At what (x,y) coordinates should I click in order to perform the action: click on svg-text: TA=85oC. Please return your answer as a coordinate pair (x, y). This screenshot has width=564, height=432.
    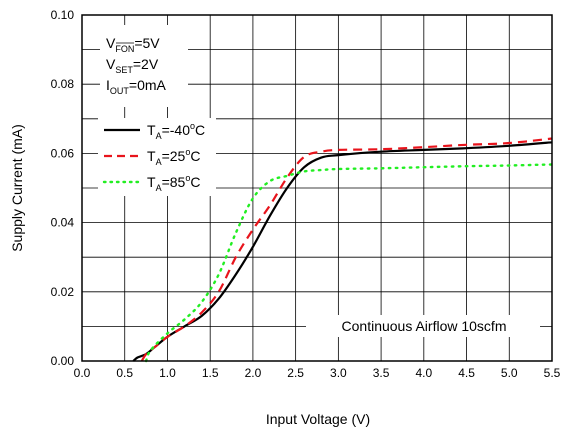
    Looking at the image, I should click on (173, 183).